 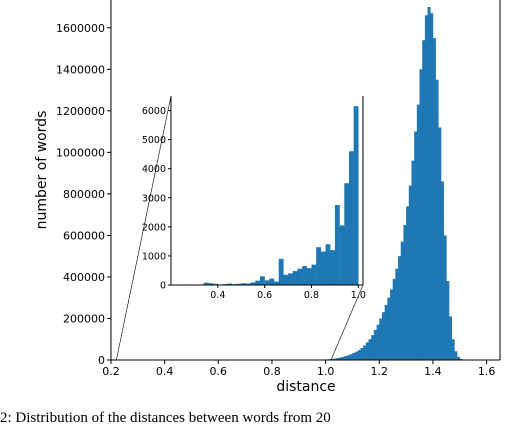 What do you see at coordinates (219, 371) in the screenshot?
I see `main-x-tick-label-2: 0.6` at bounding box center [219, 371].